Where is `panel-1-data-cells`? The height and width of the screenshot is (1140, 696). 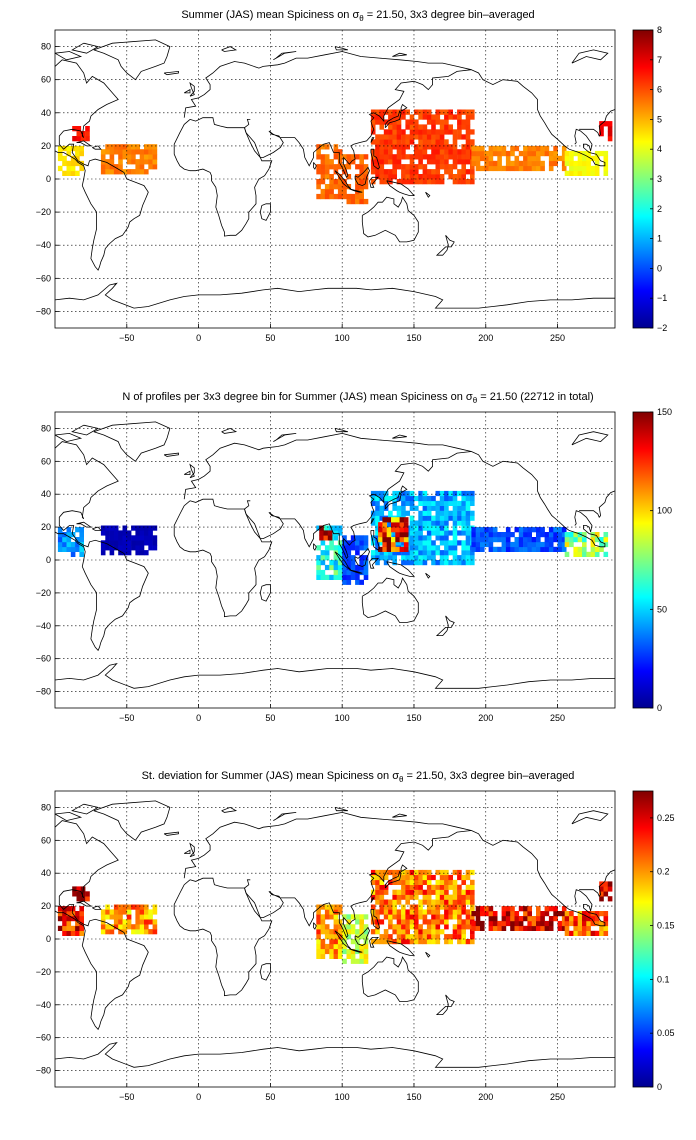
panel-1-data-cells is located at coordinates (335, 157).